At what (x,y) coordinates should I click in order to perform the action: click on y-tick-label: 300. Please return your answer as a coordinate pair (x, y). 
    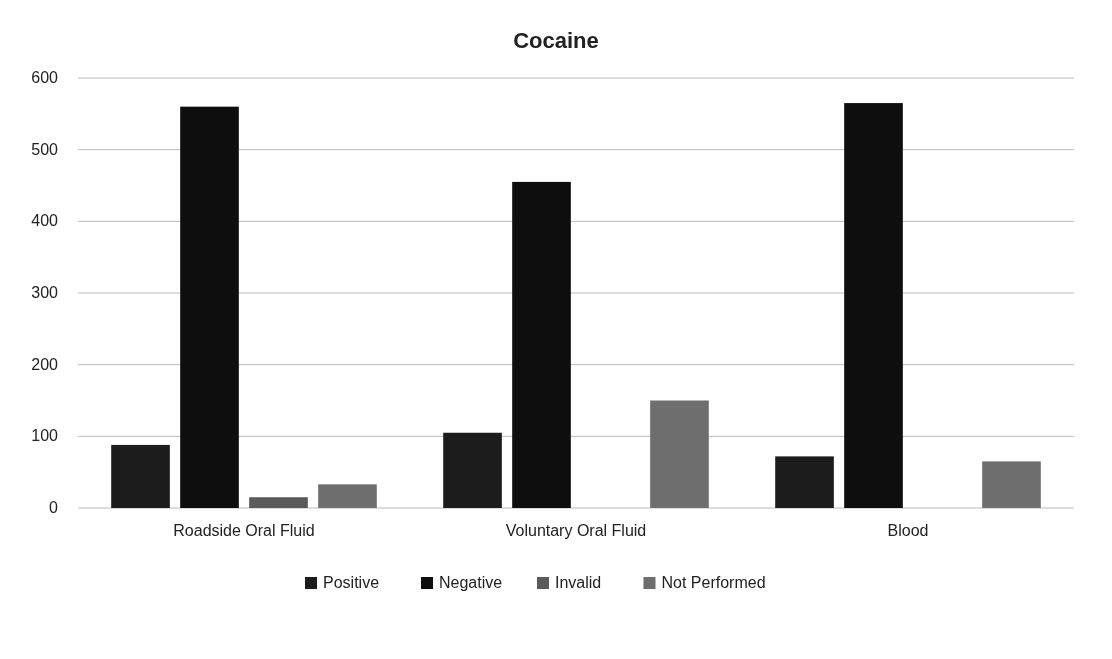
    Looking at the image, I should click on (45, 292).